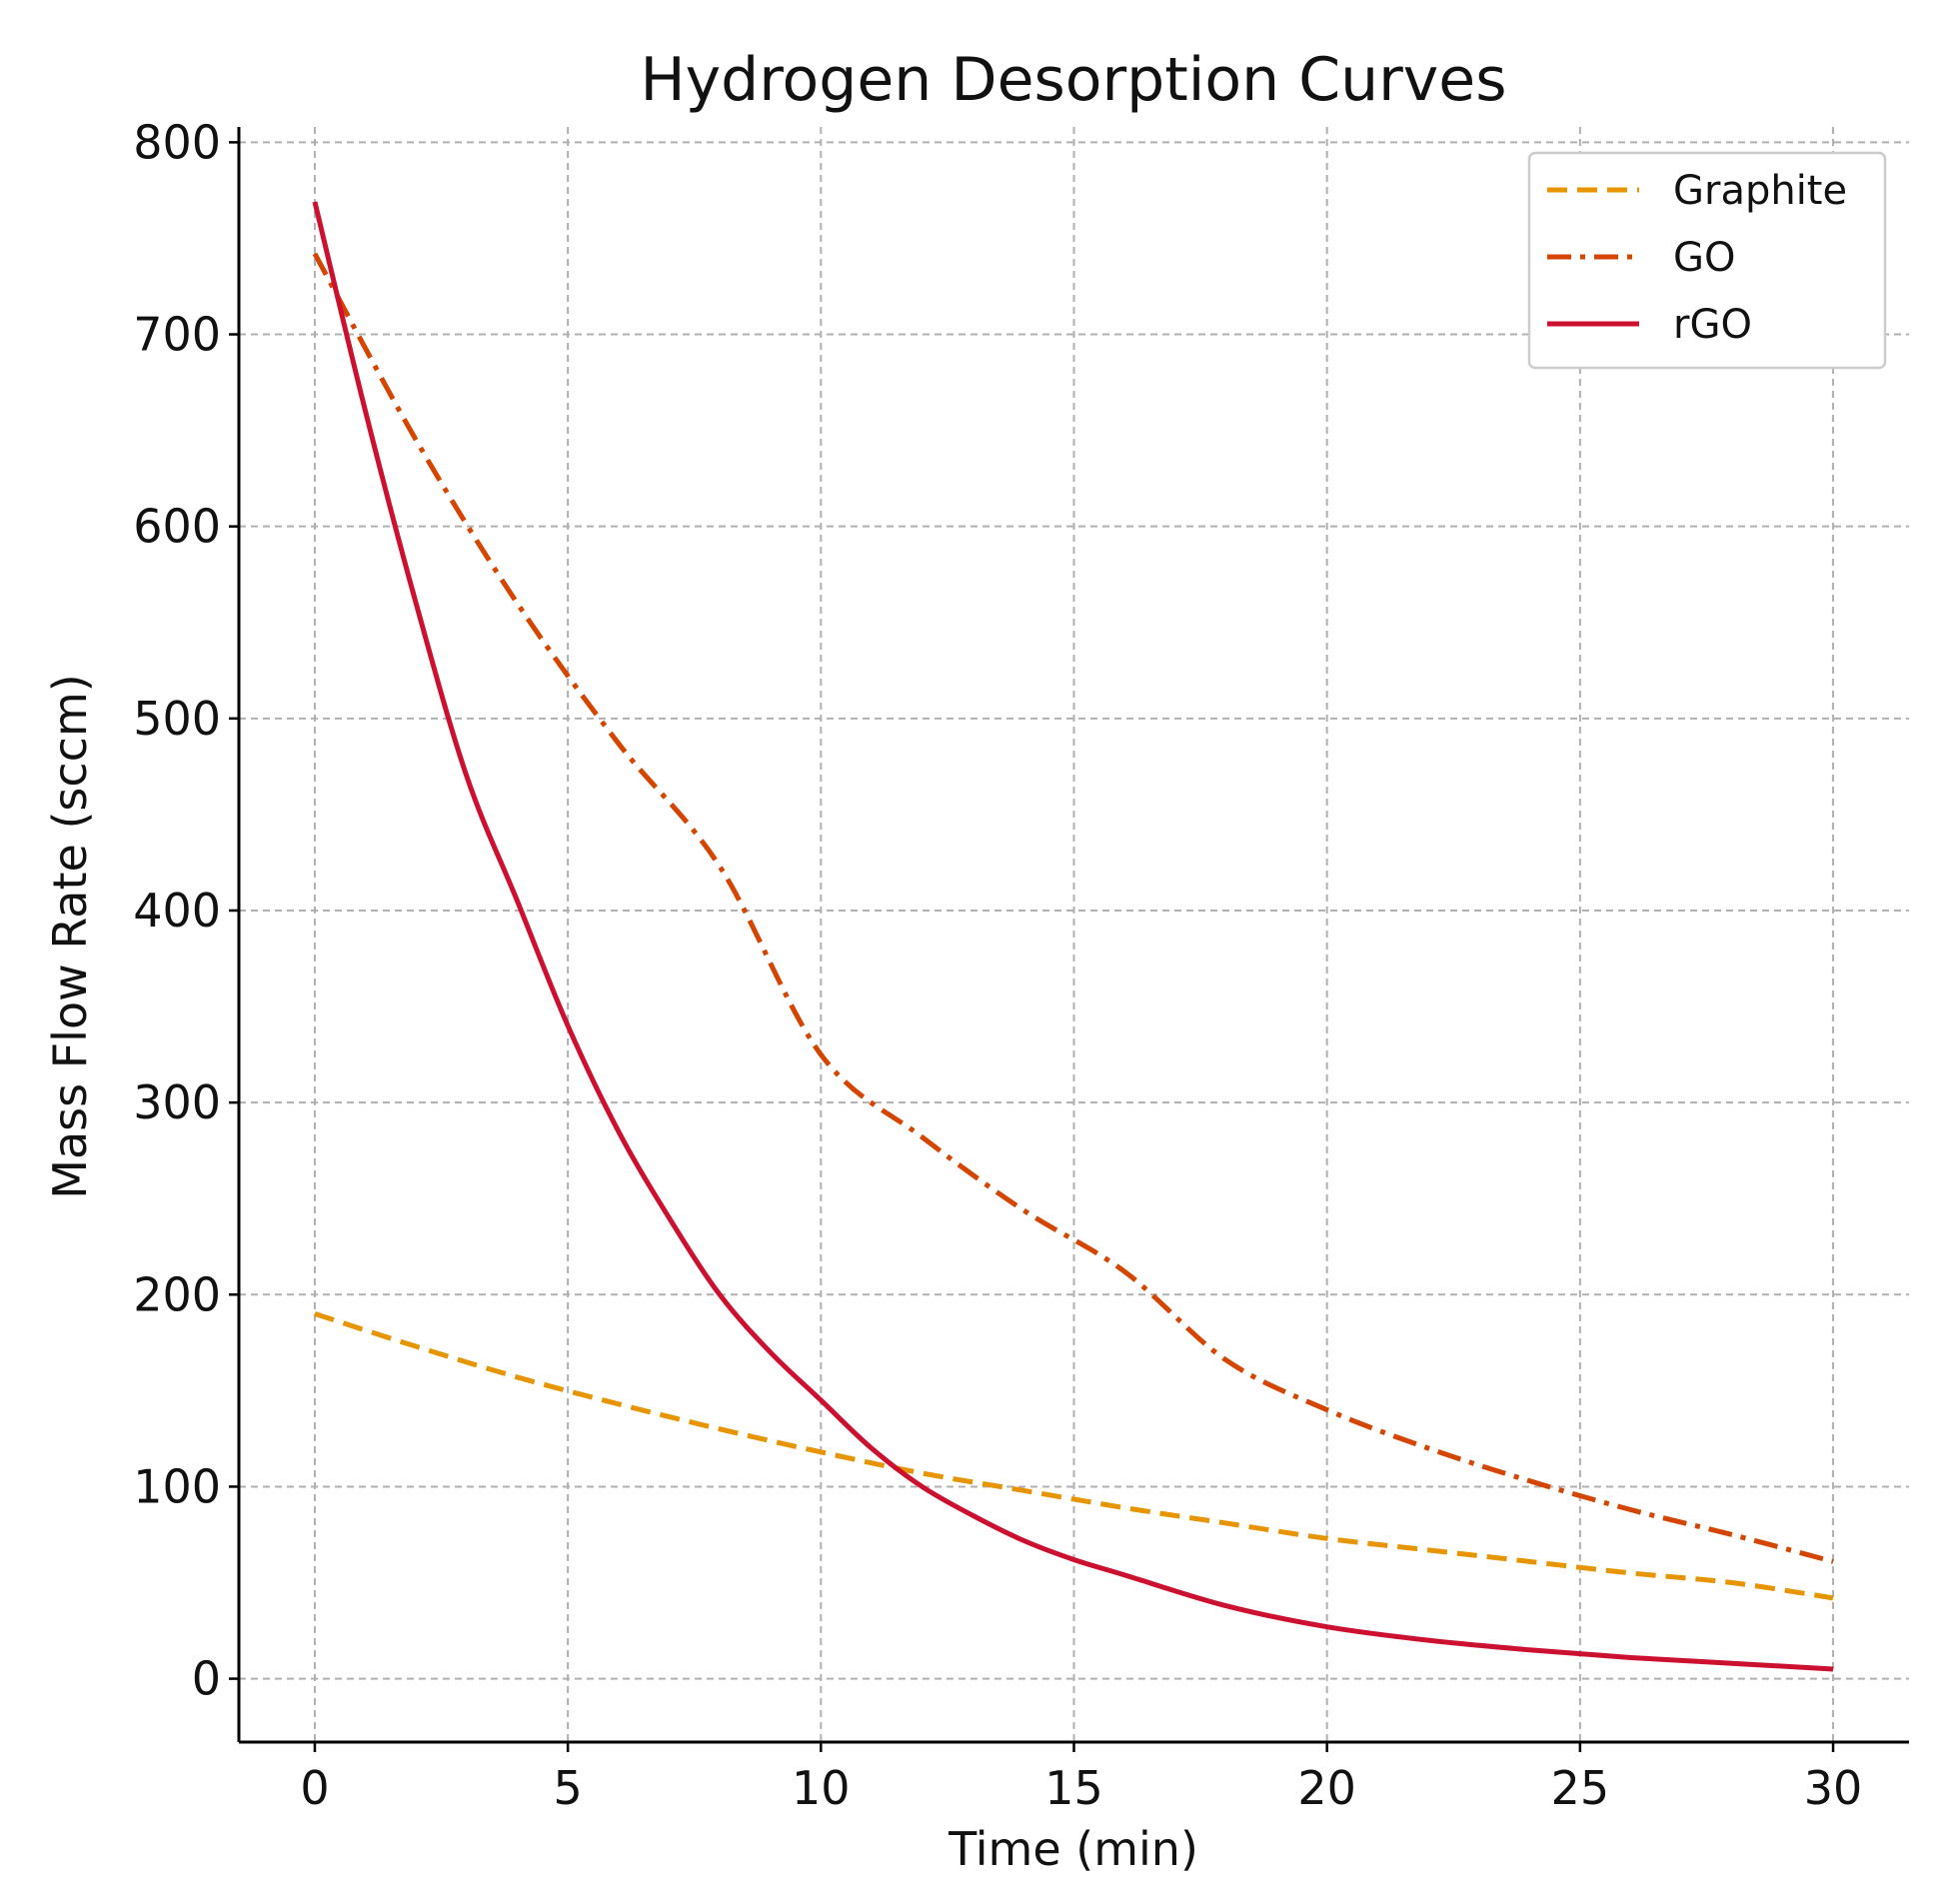 The height and width of the screenshot is (1904, 1947). What do you see at coordinates (1833, 1788) in the screenshot?
I see `x-tick-label: 30` at bounding box center [1833, 1788].